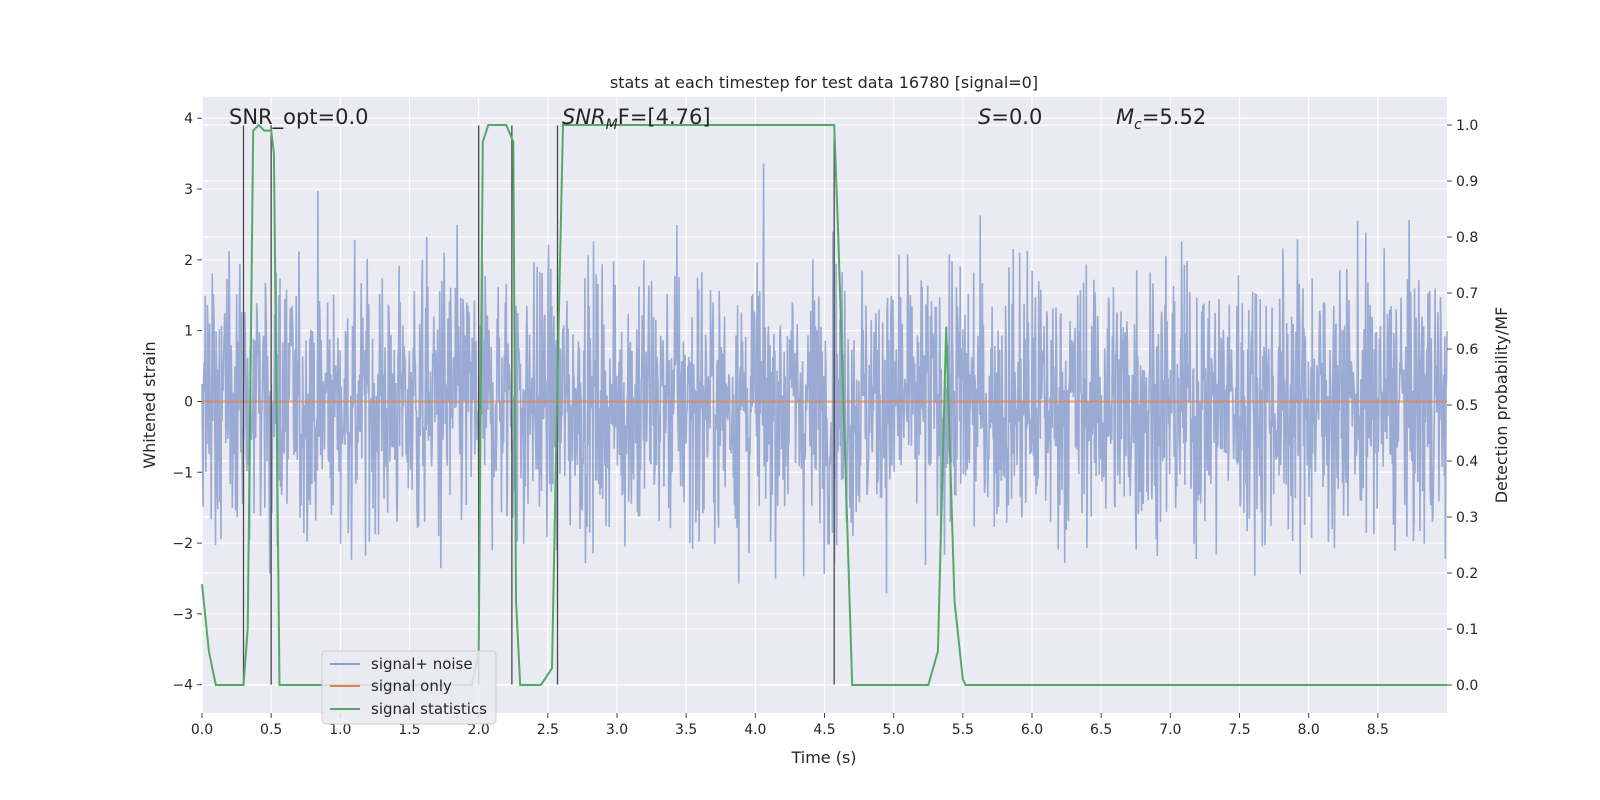 This screenshot has width=1600, height=800. Describe the element at coordinates (1467, 294) in the screenshot. I see `right-y-tick-label: 0.7` at that location.